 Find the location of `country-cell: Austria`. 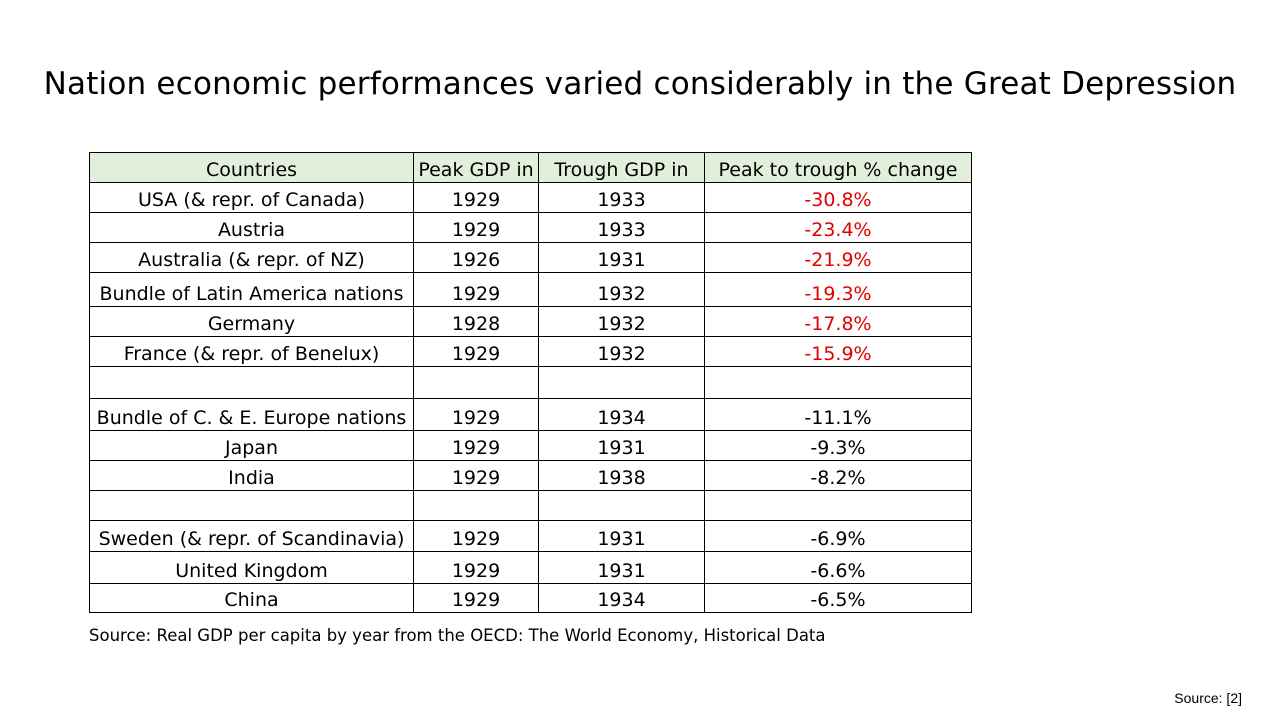

country-cell: Austria is located at coordinates (251, 227).